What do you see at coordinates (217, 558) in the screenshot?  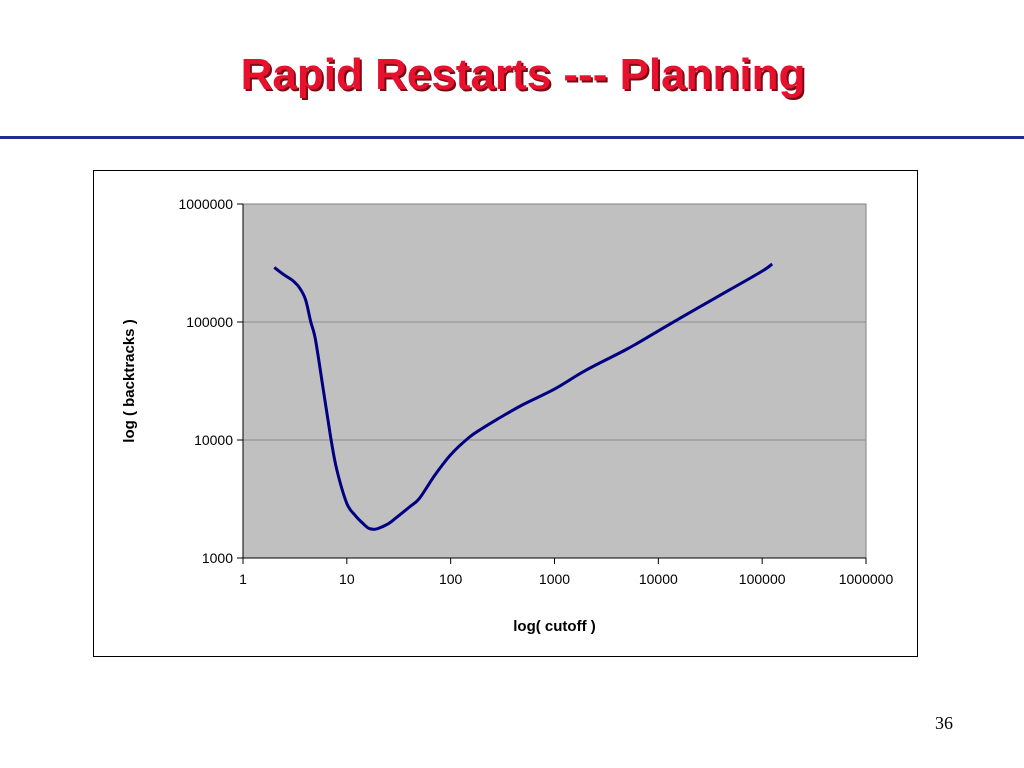 I see `y-tick-label: 1000` at bounding box center [217, 558].